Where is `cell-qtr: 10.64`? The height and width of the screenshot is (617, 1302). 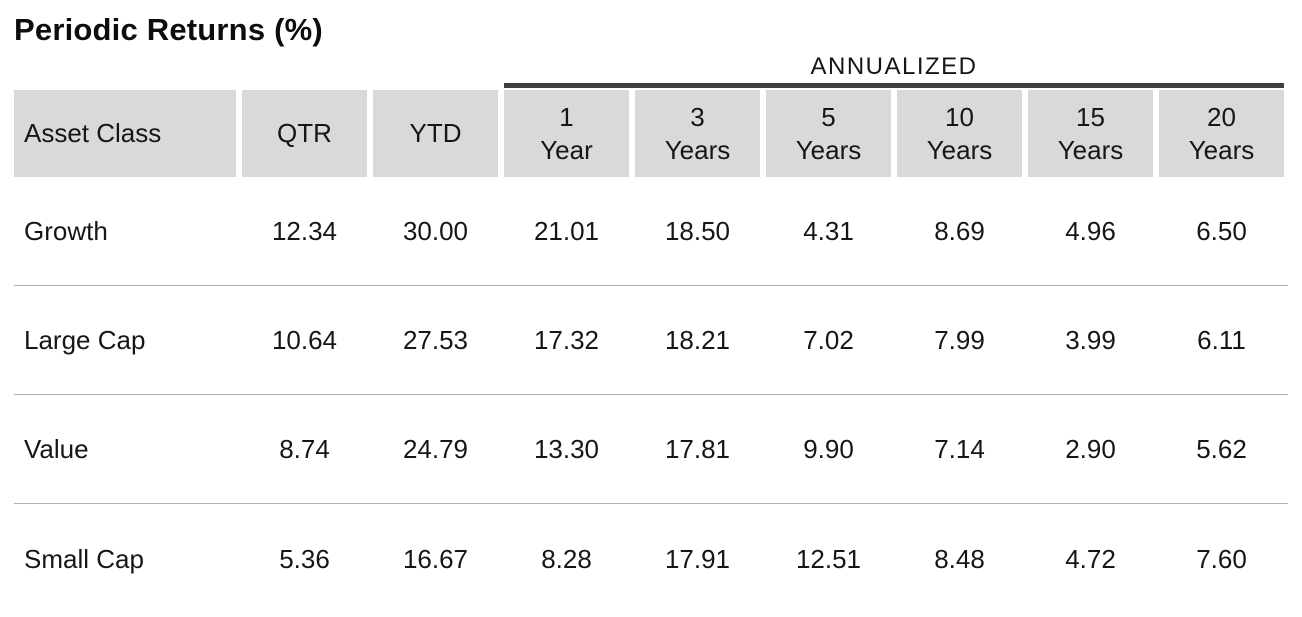 cell-qtr: 10.64 is located at coordinates (304, 339).